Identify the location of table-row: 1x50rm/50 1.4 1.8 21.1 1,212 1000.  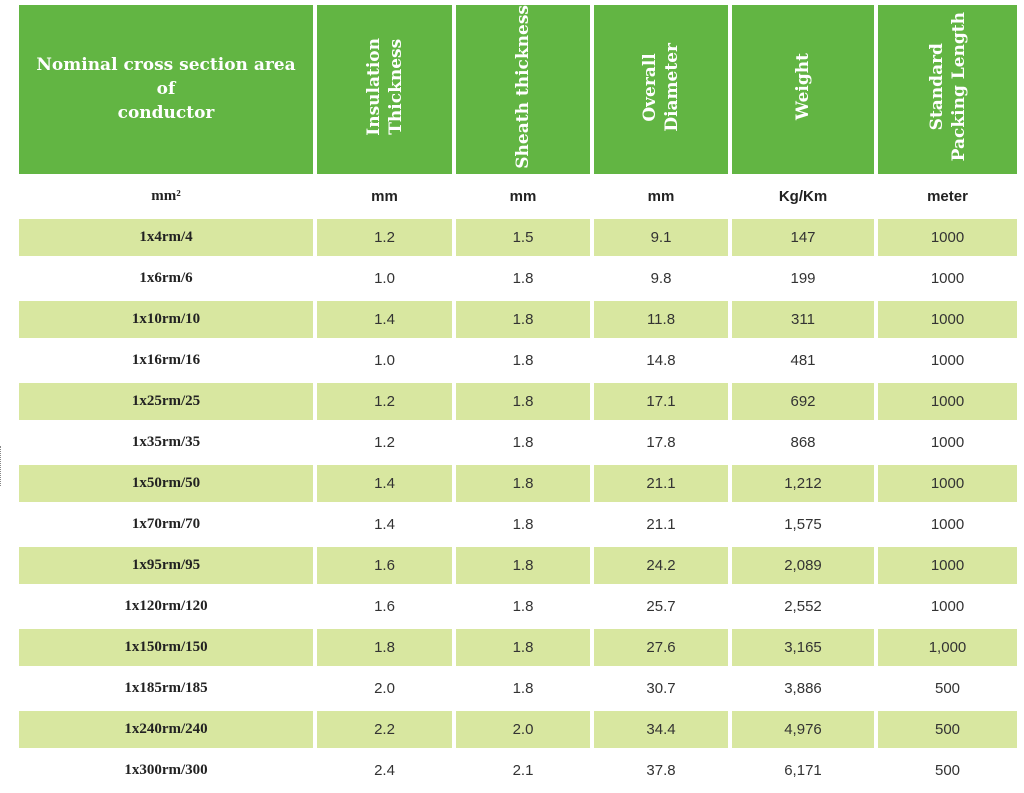
(518, 483).